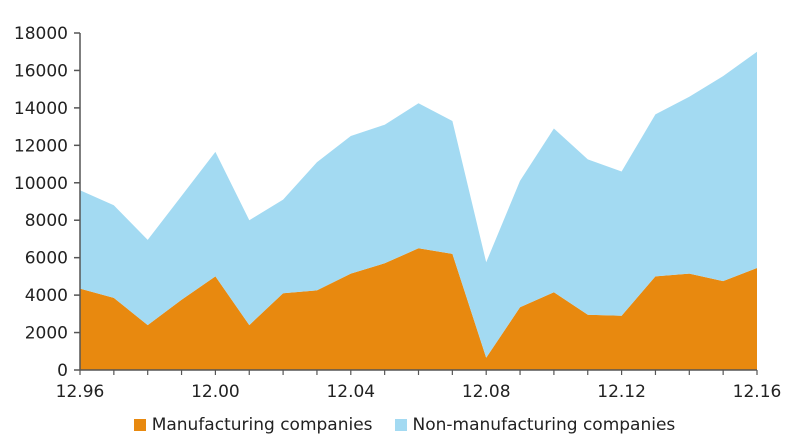 This screenshot has height=448, width=809. What do you see at coordinates (46, 221) in the screenshot?
I see `y-tick-label: 8000` at bounding box center [46, 221].